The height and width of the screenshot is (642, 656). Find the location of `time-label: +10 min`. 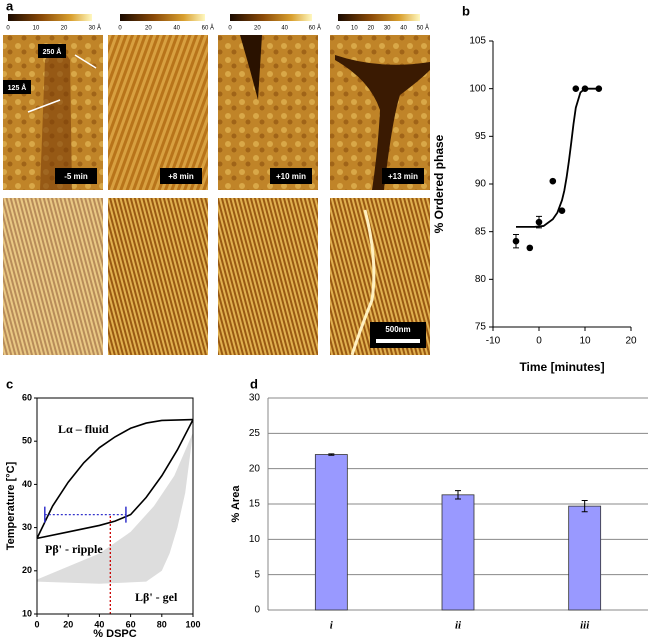

time-label: +10 min is located at coordinates (291, 176).